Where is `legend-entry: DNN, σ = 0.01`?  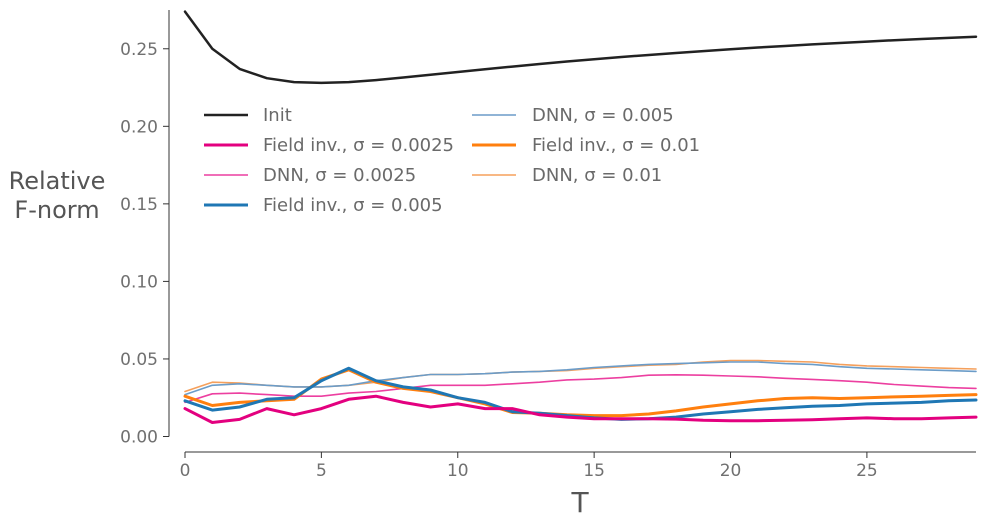 legend-entry: DNN, σ = 0.01 is located at coordinates (567, 175).